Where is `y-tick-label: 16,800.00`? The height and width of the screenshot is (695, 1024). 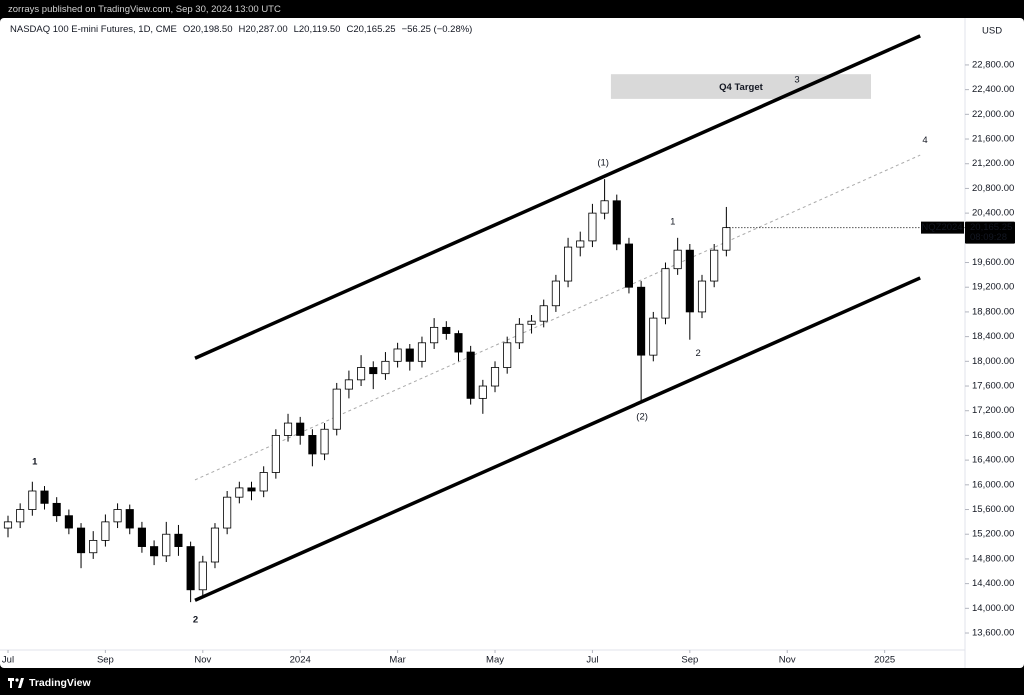 y-tick-label: 16,800.00 is located at coordinates (993, 435).